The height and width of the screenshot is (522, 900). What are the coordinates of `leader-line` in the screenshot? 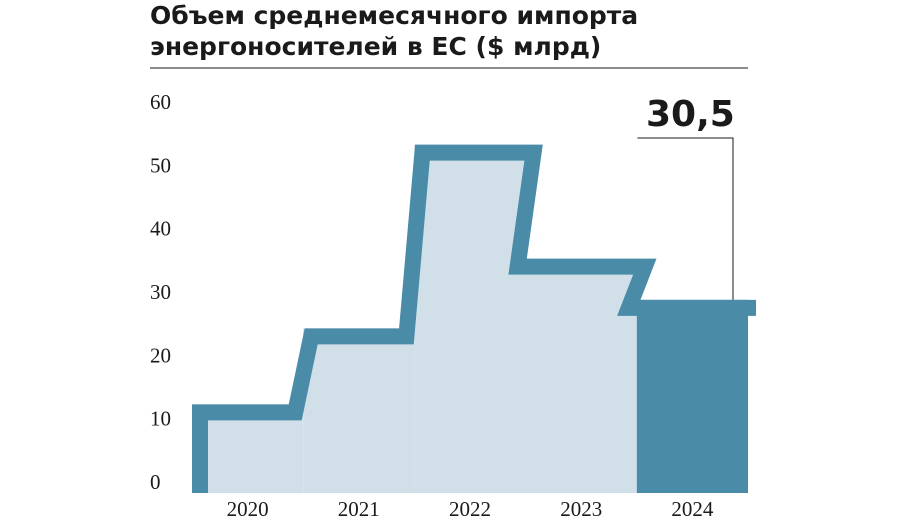 It's located at (685, 218).